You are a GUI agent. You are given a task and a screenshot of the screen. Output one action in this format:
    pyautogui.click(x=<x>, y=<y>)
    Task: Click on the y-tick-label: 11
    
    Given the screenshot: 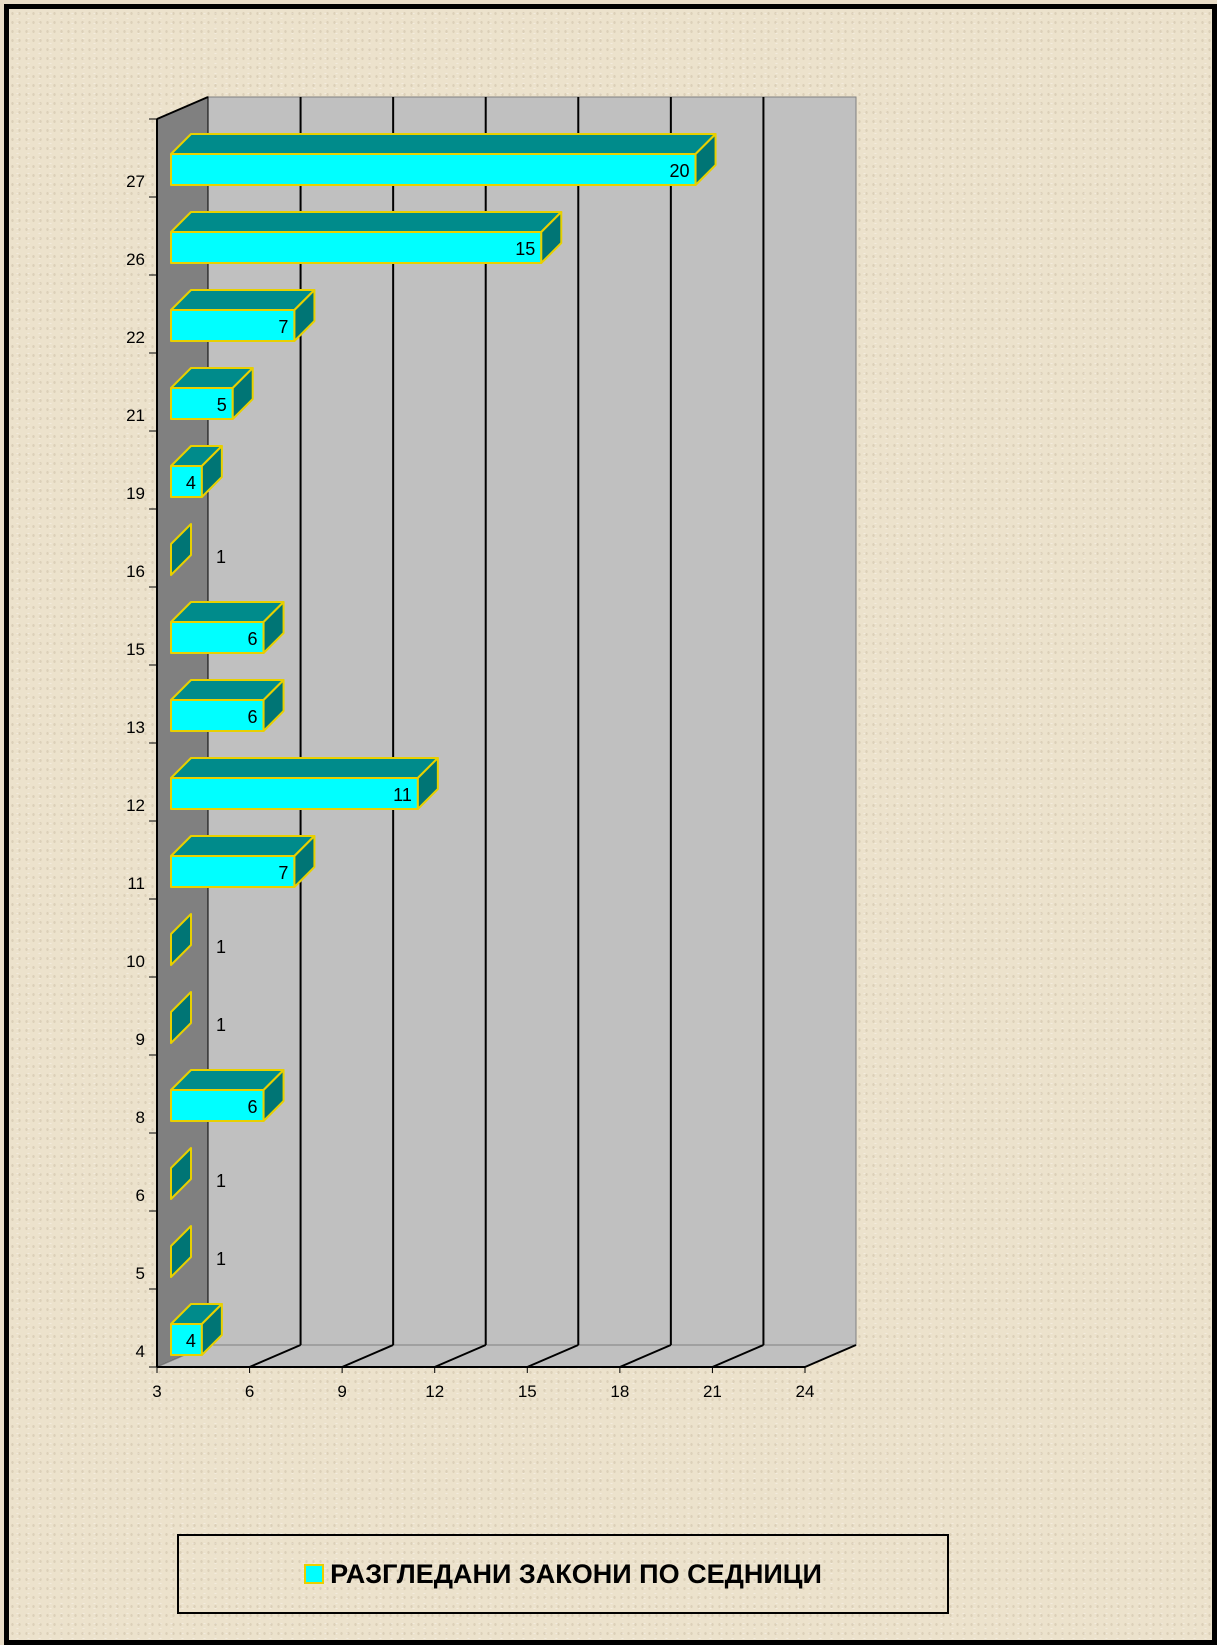 What is the action you would take?
    pyautogui.click(x=136, y=883)
    